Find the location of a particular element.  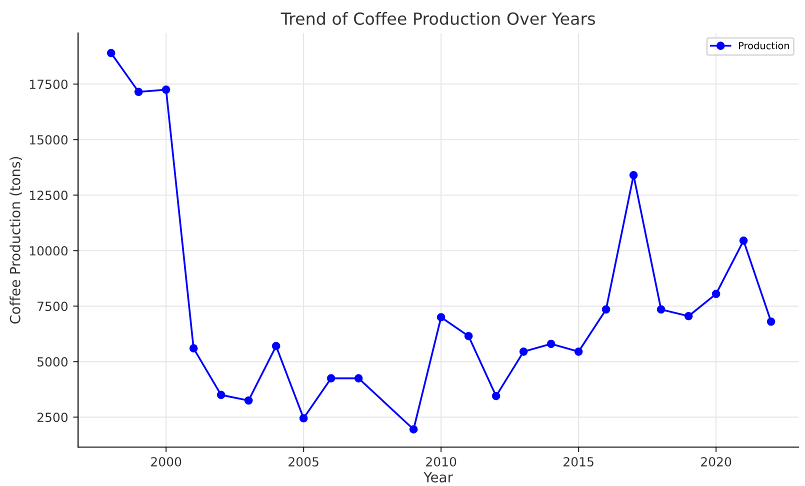

x-axis-title: Year is located at coordinates (439, 477).